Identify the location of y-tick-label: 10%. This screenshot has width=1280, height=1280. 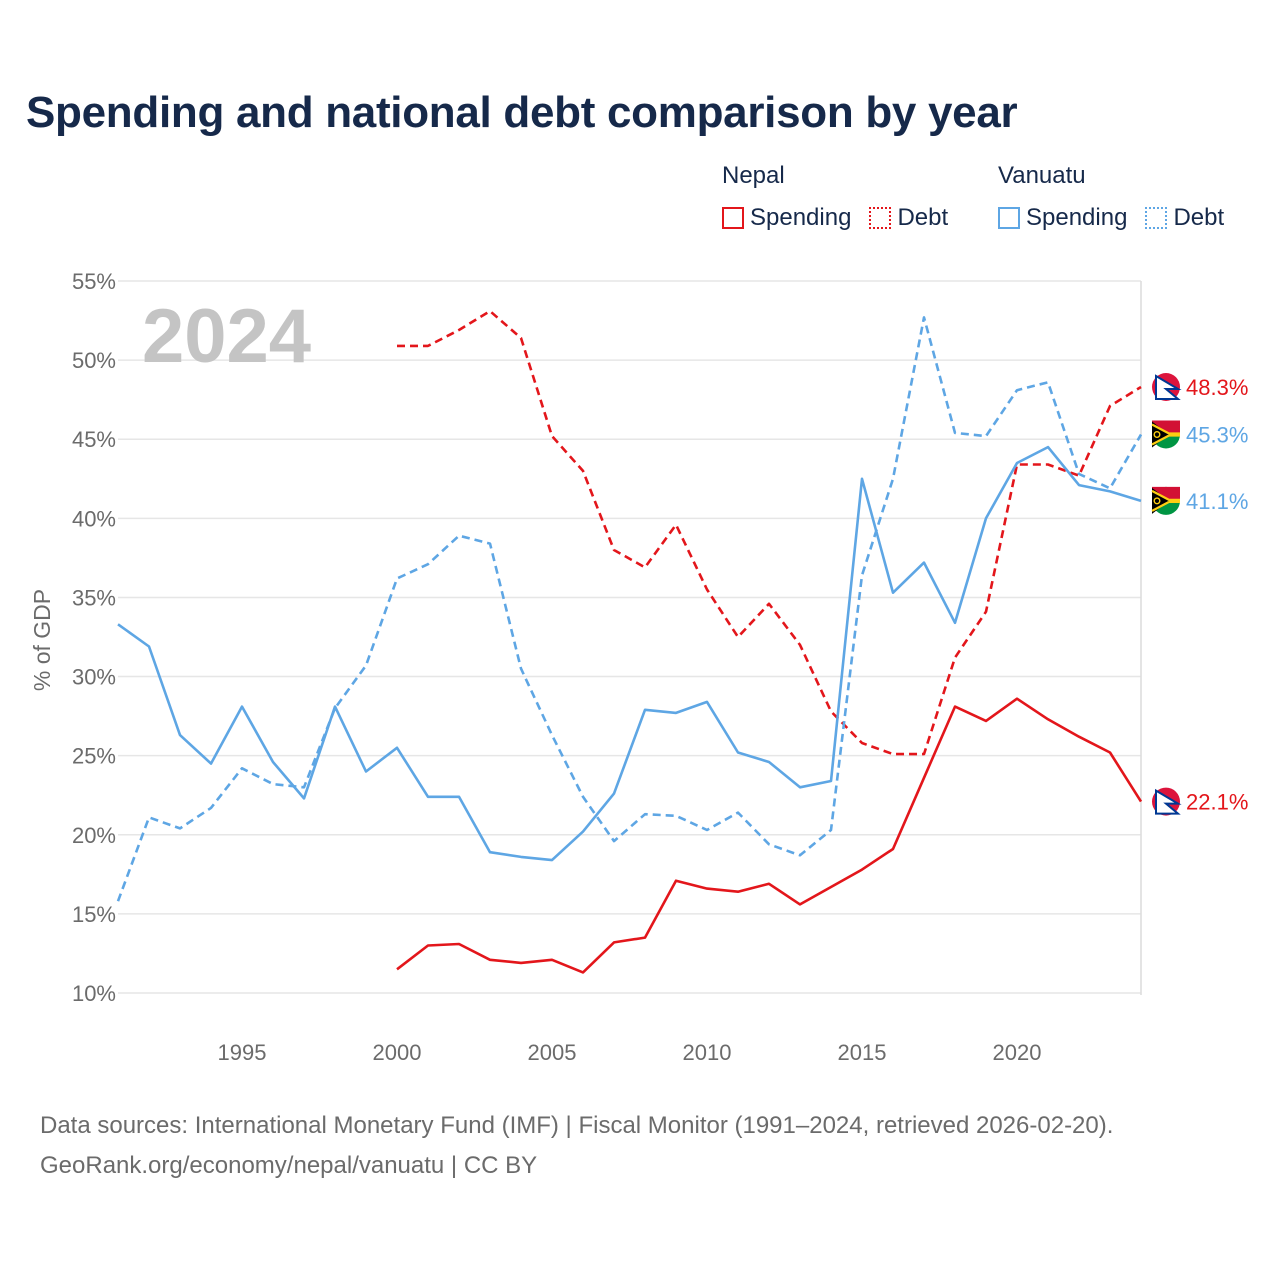
(94, 993).